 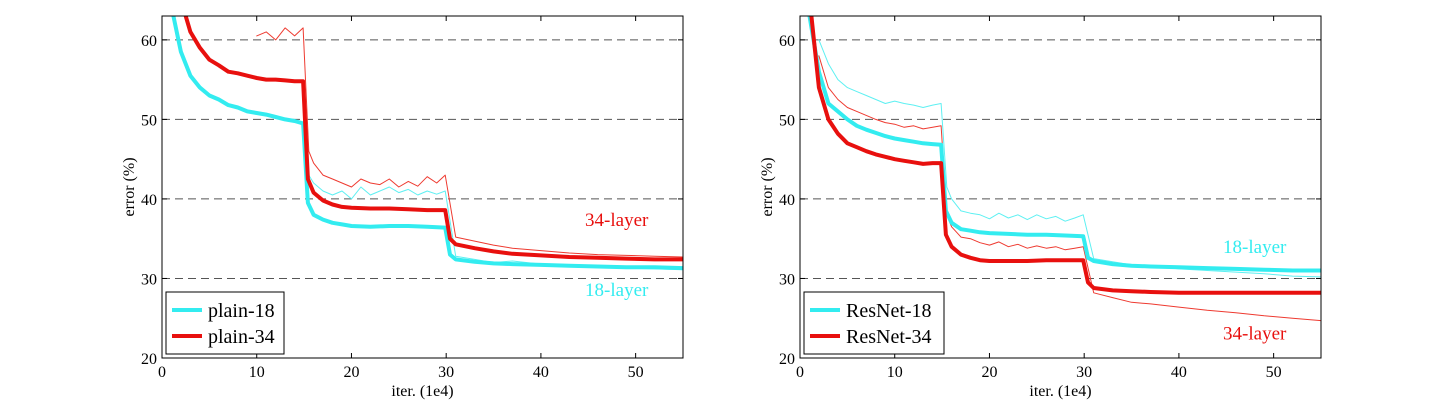 I want to click on legend-label-plain-18: plain-18, so click(x=241, y=311).